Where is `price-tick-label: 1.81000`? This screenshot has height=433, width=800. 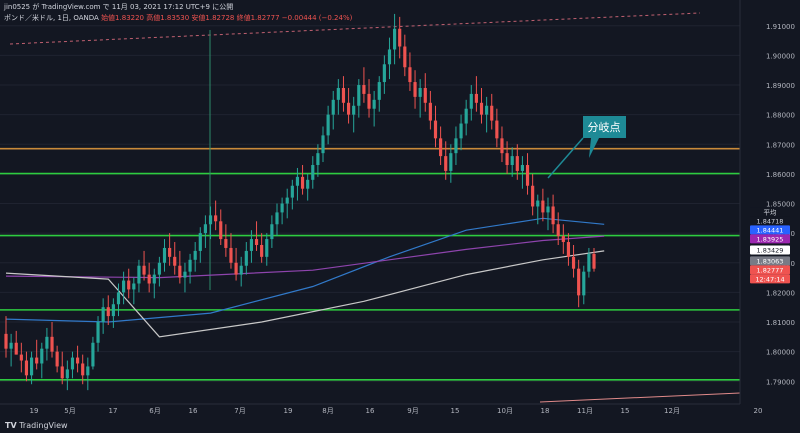
price-tick-label: 1.81000 is located at coordinates (780, 323).